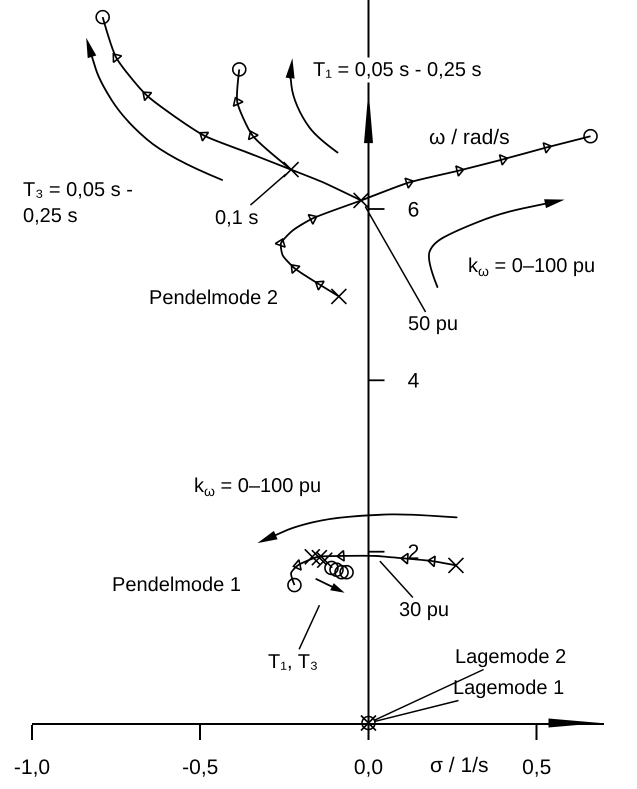  What do you see at coordinates (78, 203) in the screenshot?
I see `annotation: T₃ = 0,05 s - 0,25 s` at bounding box center [78, 203].